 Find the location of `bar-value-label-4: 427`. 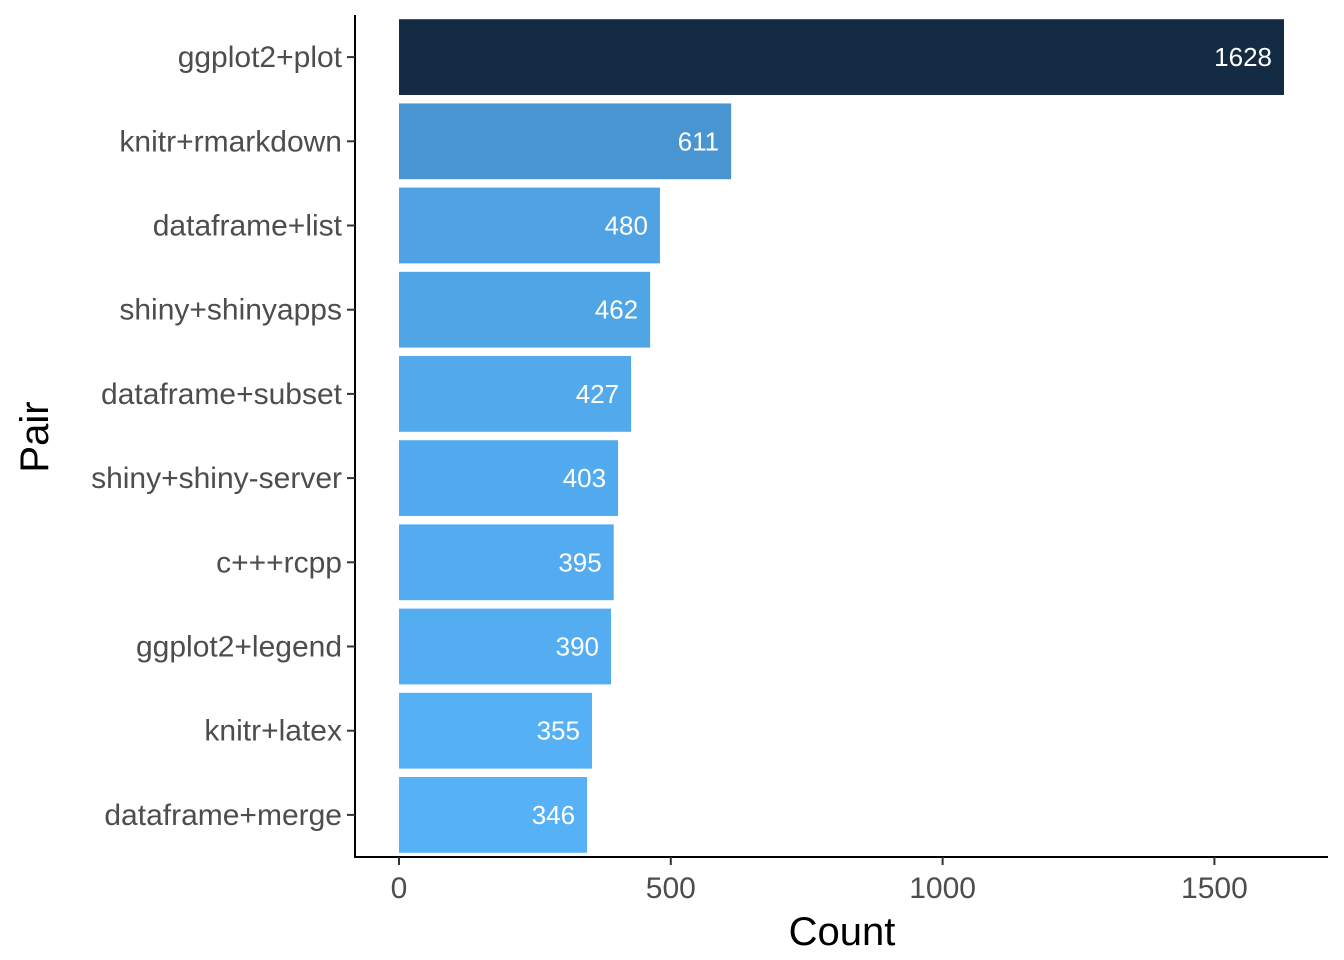

bar-value-label-4: 427 is located at coordinates (597, 394).